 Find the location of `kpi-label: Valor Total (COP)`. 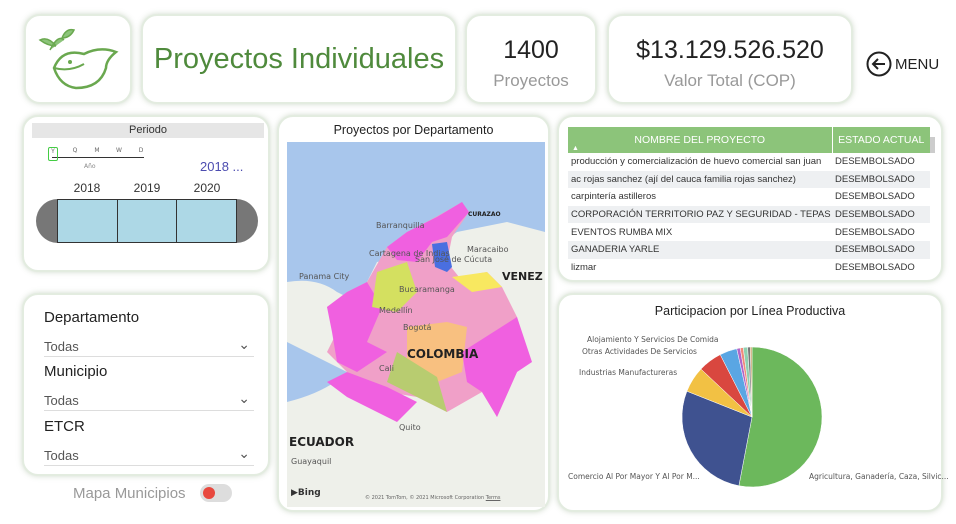

kpi-label: Valor Total (COP) is located at coordinates (730, 80).